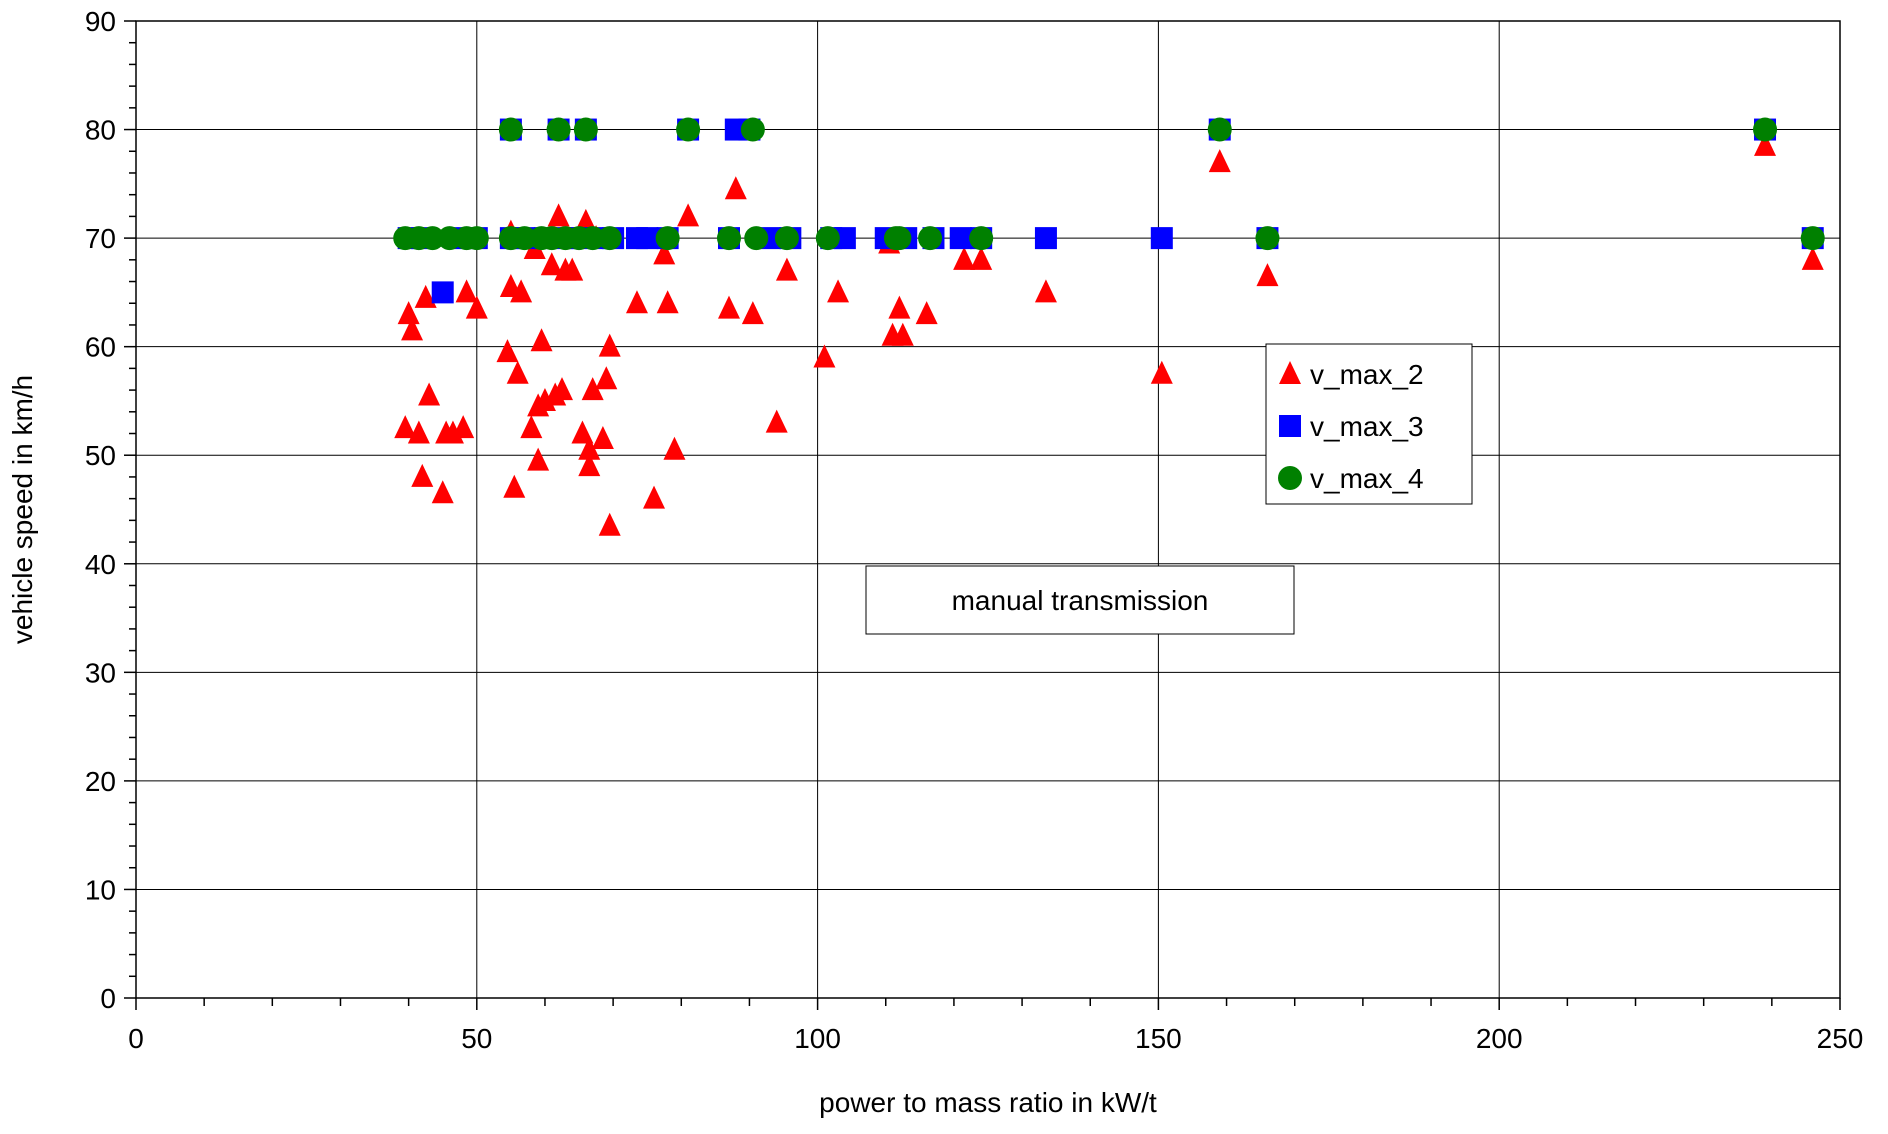 This screenshot has height=1134, width=1888. I want to click on annotation-box: manual transmission, so click(1080, 600).